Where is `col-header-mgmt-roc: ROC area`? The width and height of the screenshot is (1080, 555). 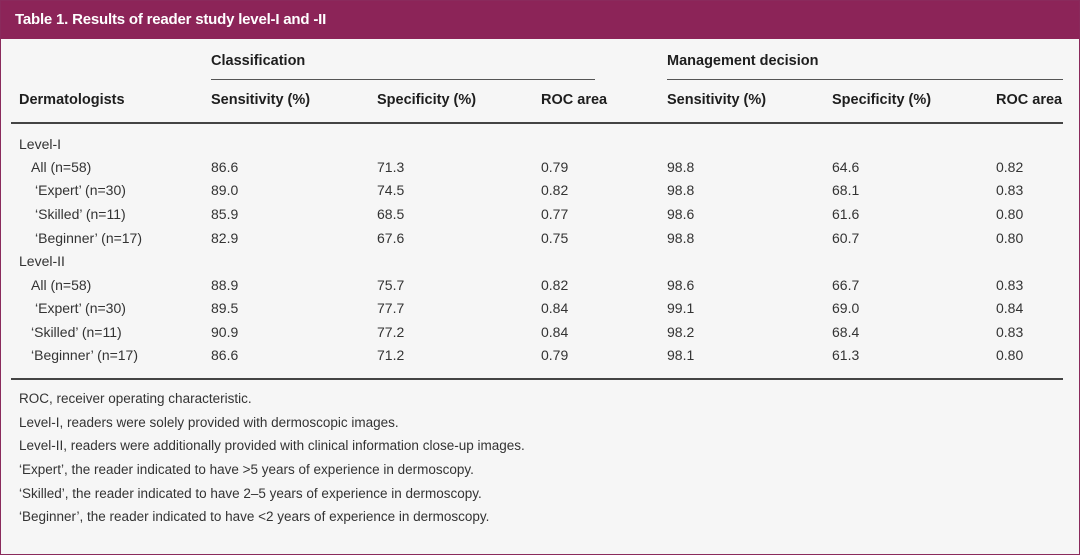 col-header-mgmt-roc: ROC area is located at coordinates (1029, 100).